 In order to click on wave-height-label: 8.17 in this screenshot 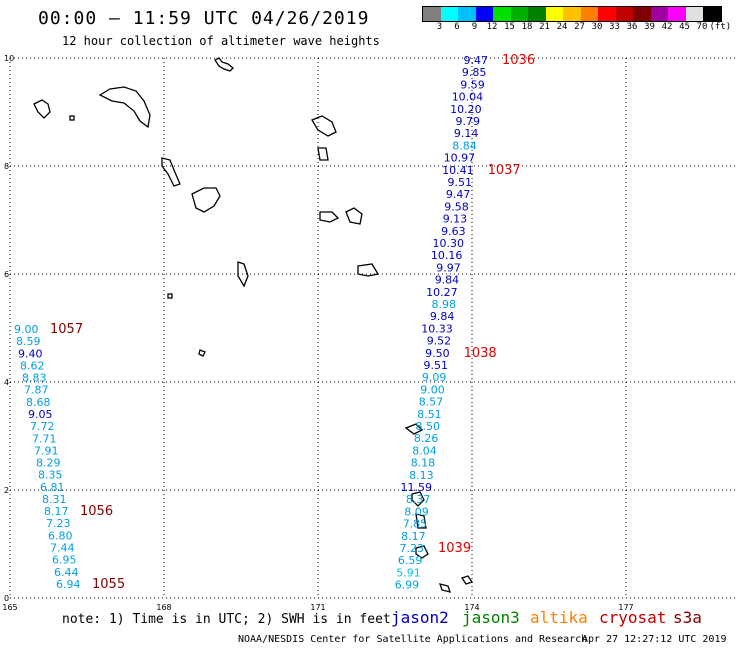, I will do `click(56, 511)`.